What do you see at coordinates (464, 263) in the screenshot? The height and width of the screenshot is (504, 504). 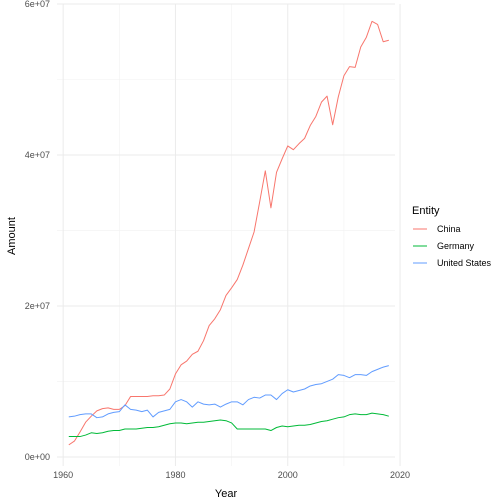 I see `legend-label-united-states: United States` at bounding box center [464, 263].